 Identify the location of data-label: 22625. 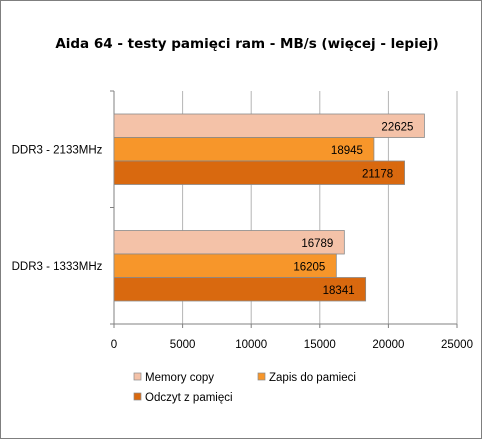
(397, 127).